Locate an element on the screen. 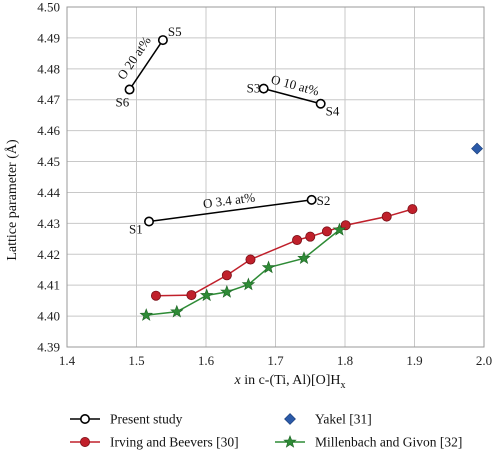  x-axis-label: x in c-(Ti, Al)[O]Hx is located at coordinates (289, 382).